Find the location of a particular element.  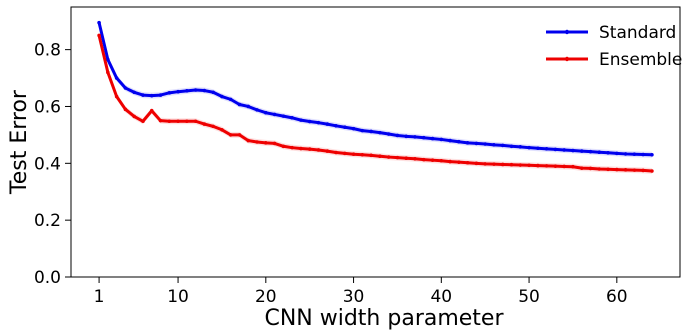

legend: Standard Ensemble is located at coordinates (614, 46).